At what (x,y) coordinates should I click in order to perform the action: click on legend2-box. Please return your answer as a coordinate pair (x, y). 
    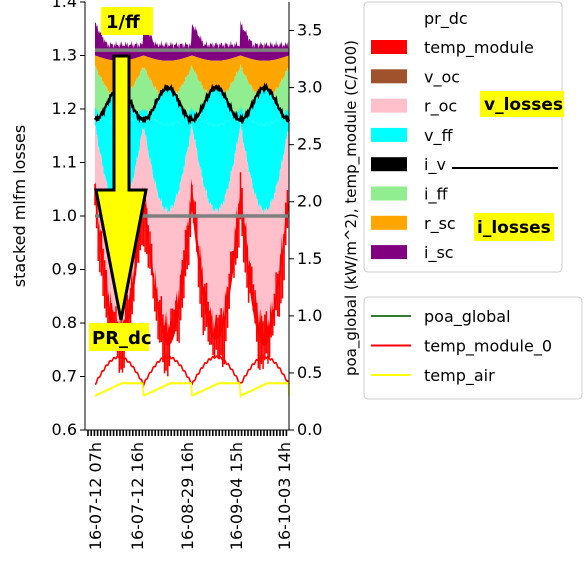
    Looking at the image, I should click on (473, 348).